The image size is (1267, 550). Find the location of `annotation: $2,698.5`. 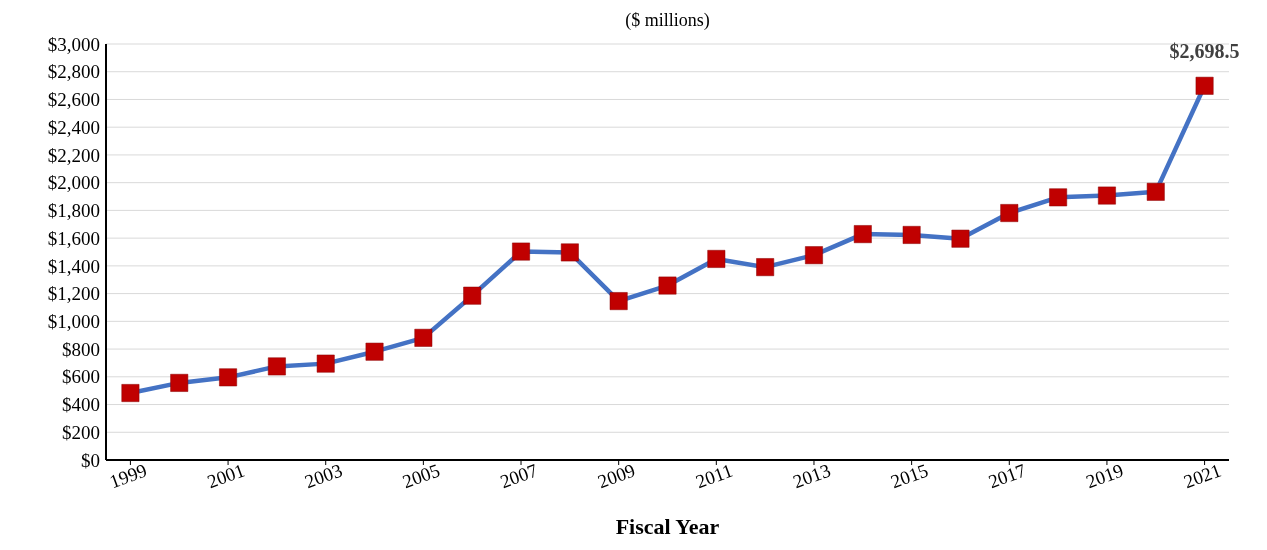

annotation: $2,698.5 is located at coordinates (1204, 50).